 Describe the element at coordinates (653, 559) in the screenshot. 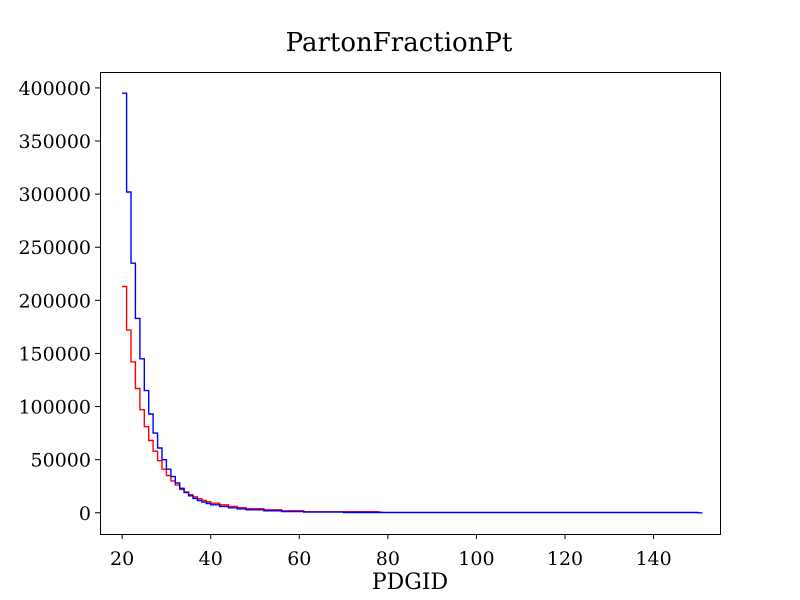

I see `x-tick-label: 140` at that location.